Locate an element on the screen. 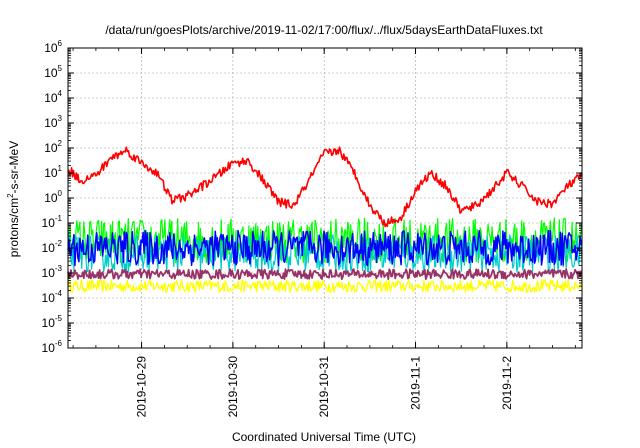 The width and height of the screenshot is (640, 448). y-tick-label: 10³ is located at coordinates (53, 122).